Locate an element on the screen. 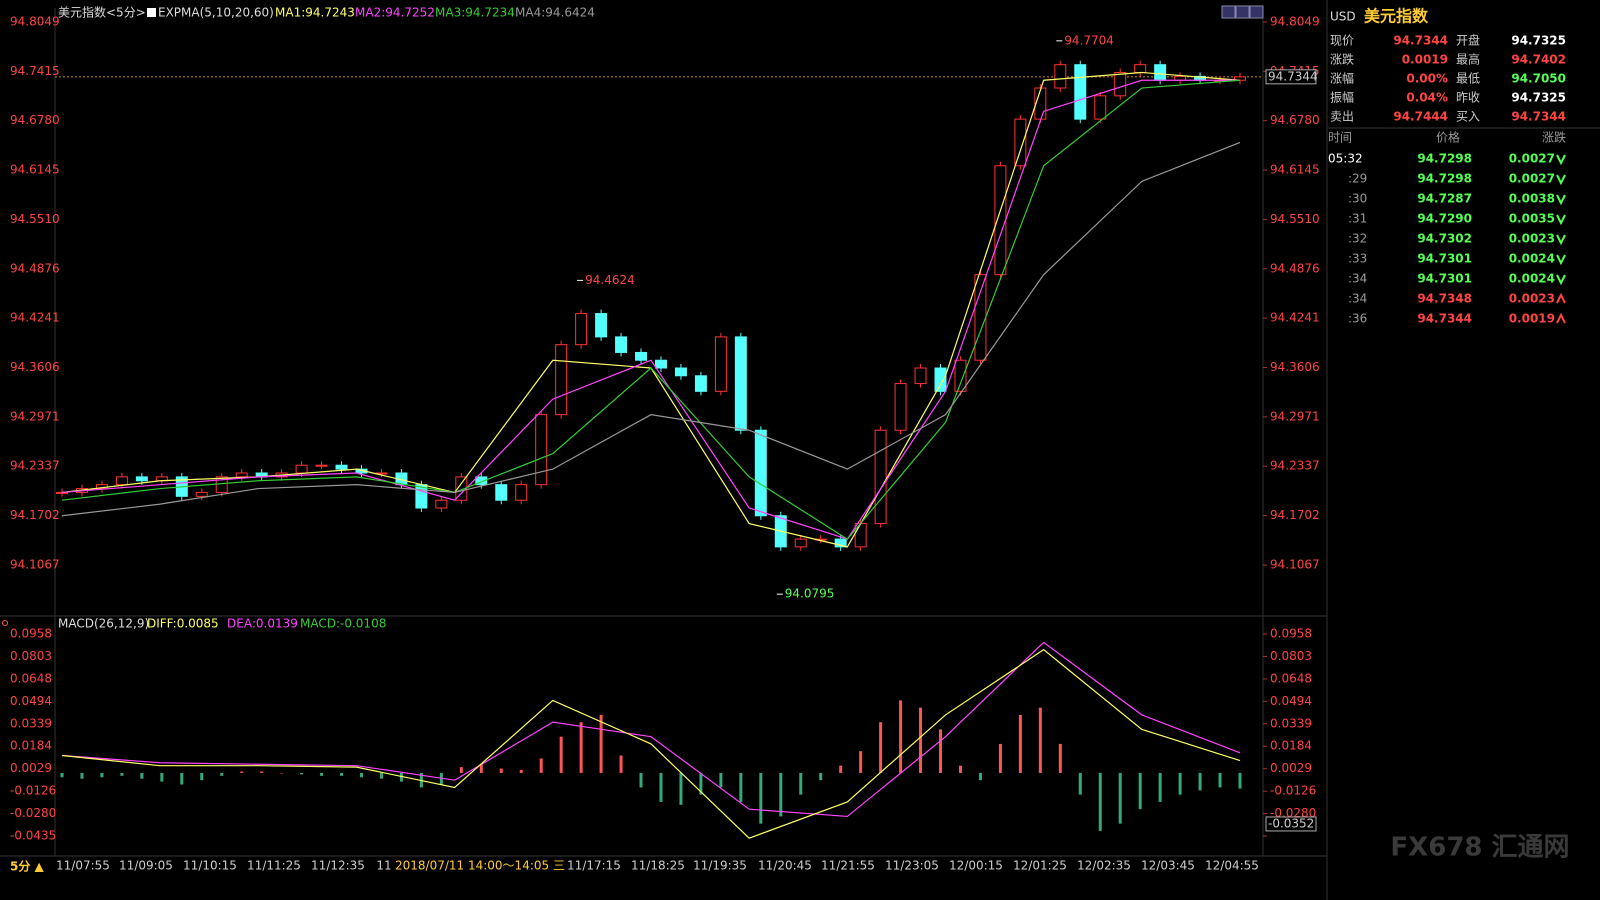  time-label: 12/00:15 is located at coordinates (976, 866).